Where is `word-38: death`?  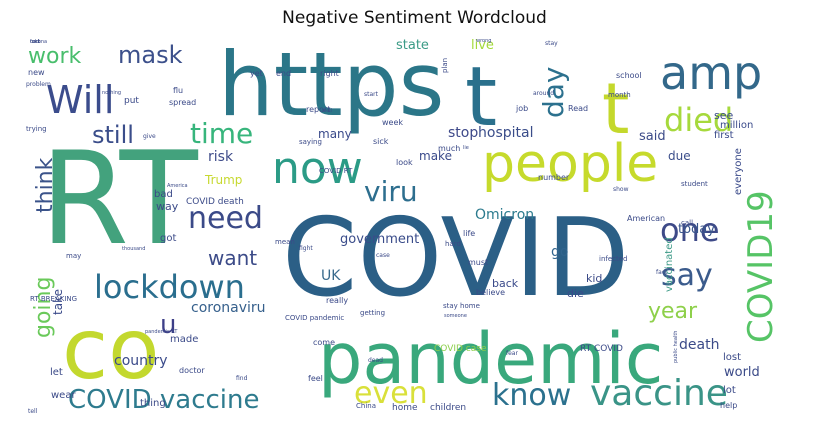
word-38: death is located at coordinates (699, 345).